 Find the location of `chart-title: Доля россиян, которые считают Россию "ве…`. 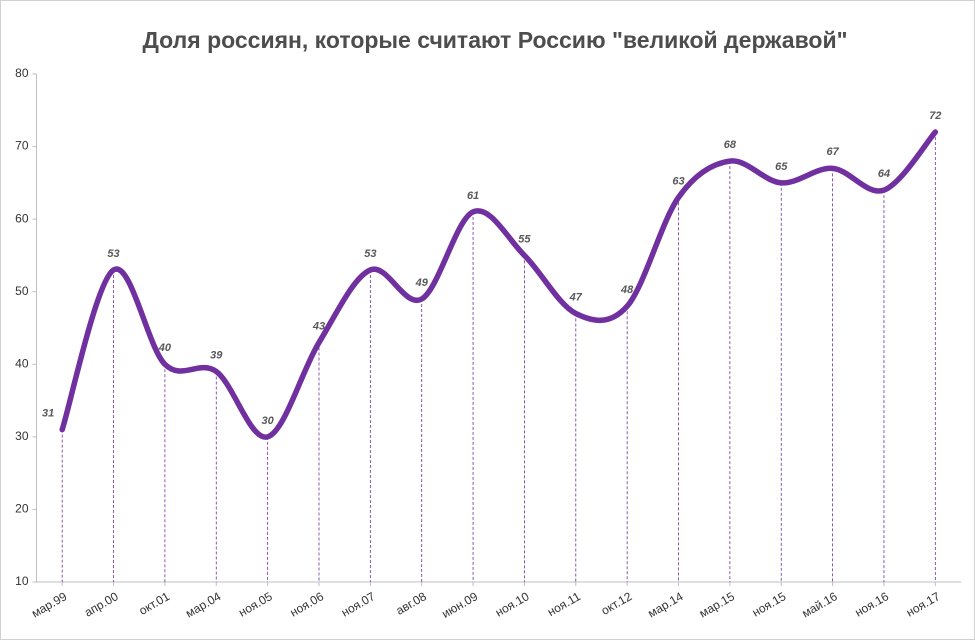

chart-title: Доля россиян, которые считают Россию "ве… is located at coordinates (495, 40).